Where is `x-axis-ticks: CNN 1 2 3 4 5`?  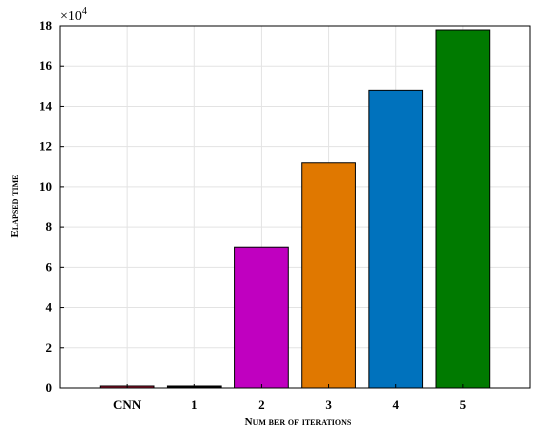 x-axis-ticks: CNN 1 2 3 4 5 is located at coordinates (290, 398).